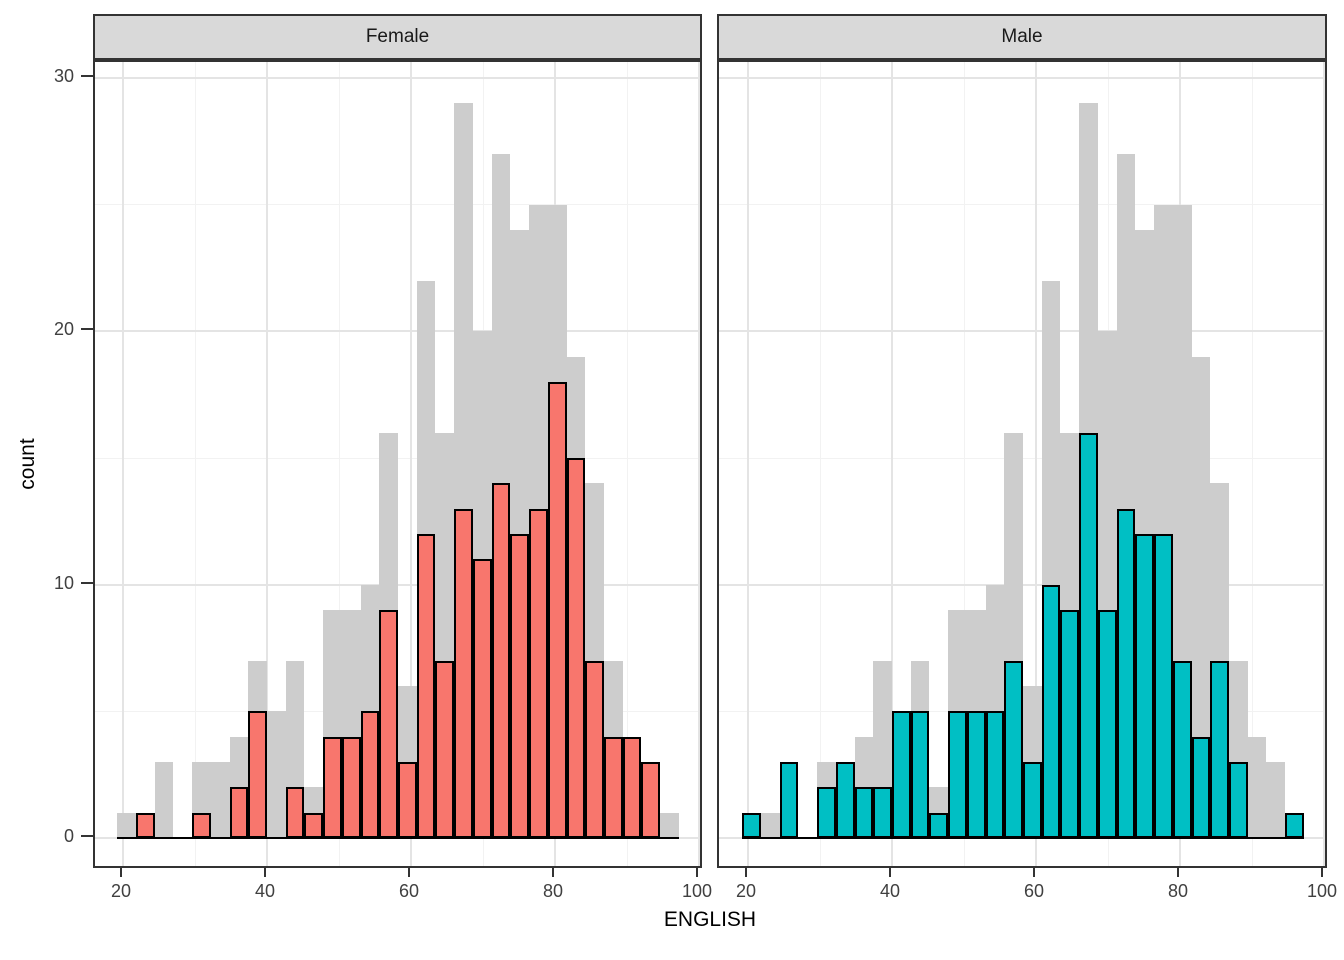 The image size is (1344, 960). I want to click on x-axis-title: ENGLISH, so click(710, 919).